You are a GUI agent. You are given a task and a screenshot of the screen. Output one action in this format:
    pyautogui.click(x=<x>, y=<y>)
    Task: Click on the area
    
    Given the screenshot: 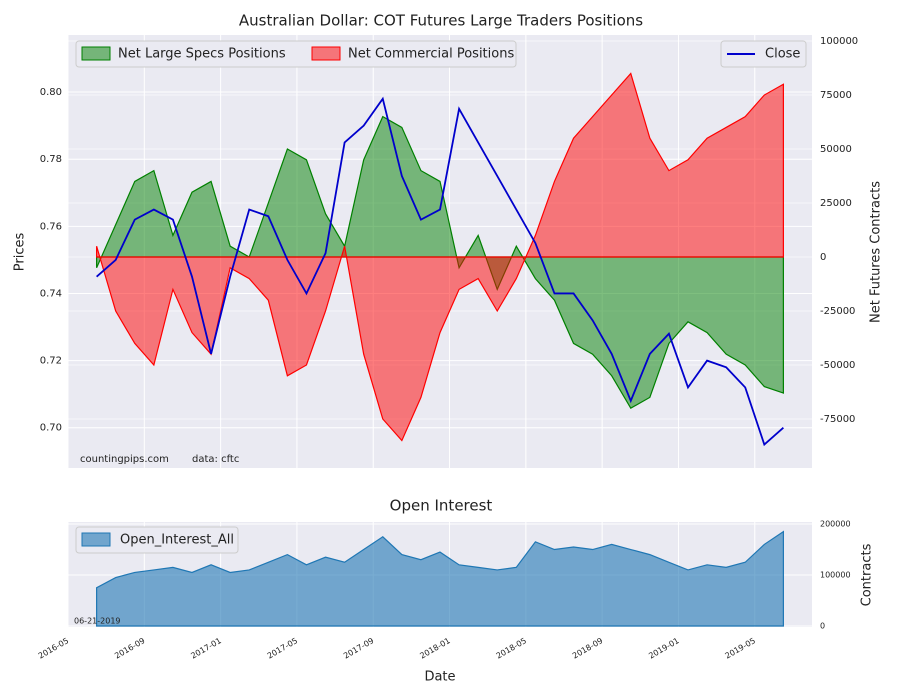 What is the action you would take?
    pyautogui.click(x=440, y=578)
    